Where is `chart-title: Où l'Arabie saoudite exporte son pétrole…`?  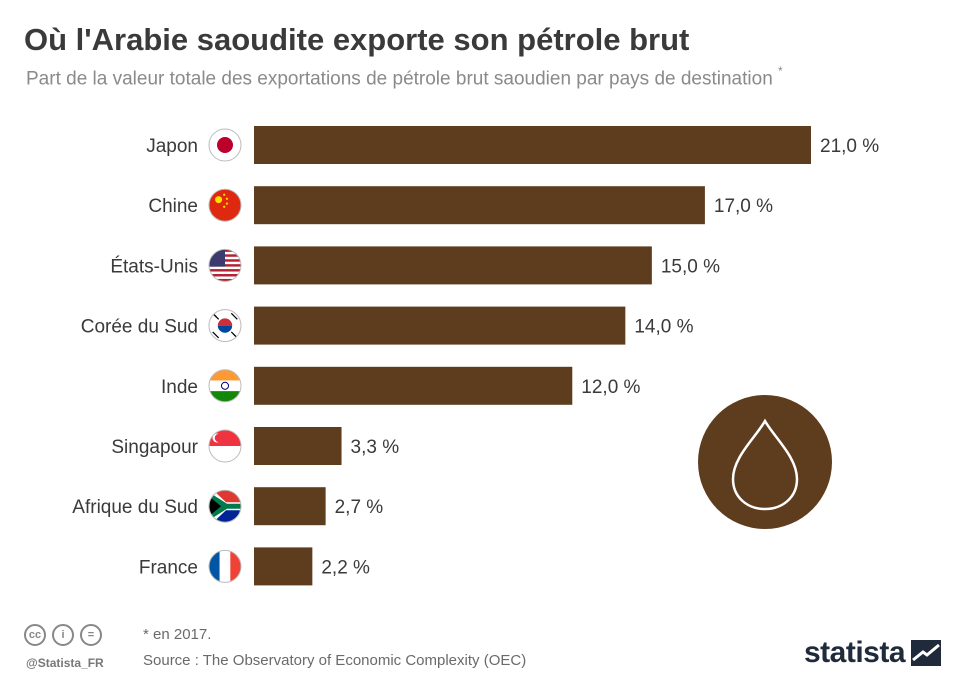
chart-title: Où l'Arabie saoudite exporte son pétrole… is located at coordinates (357, 39).